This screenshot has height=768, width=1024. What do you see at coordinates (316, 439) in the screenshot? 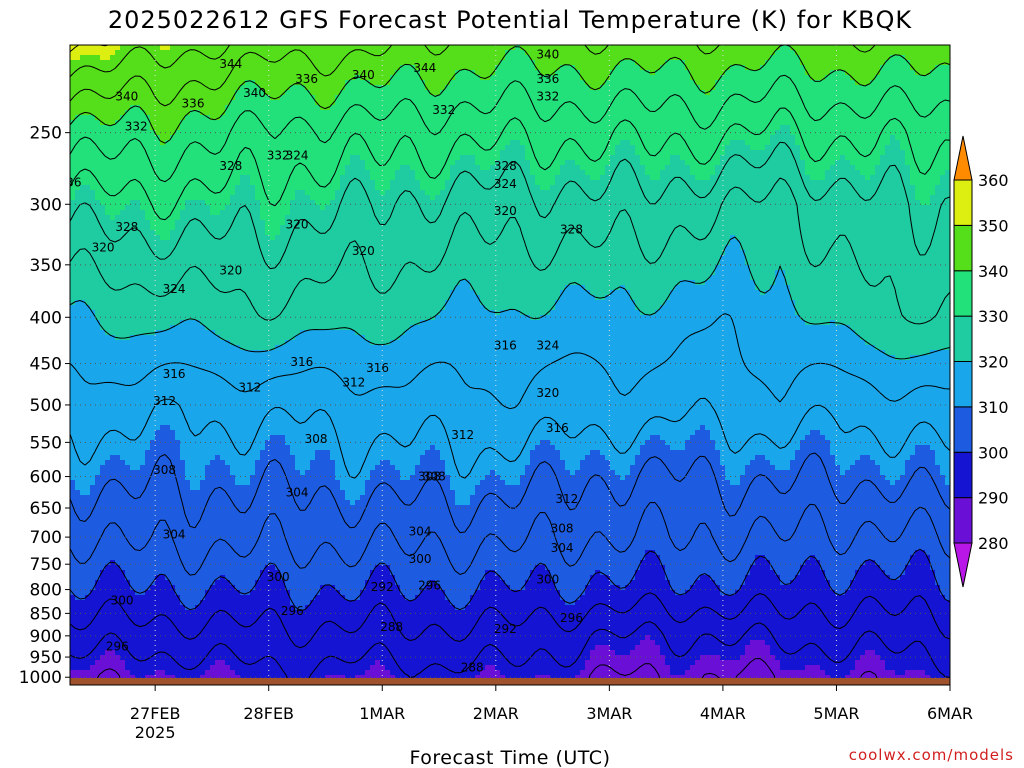
I see `contour-label: 308` at bounding box center [316, 439].